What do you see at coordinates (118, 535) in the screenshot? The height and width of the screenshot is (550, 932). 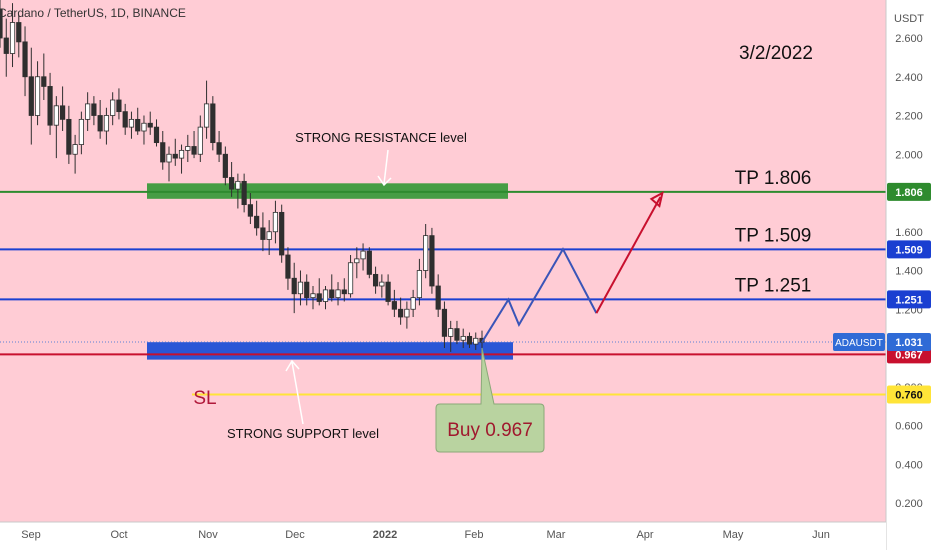 I see `x-tick-label: Oct` at bounding box center [118, 535].